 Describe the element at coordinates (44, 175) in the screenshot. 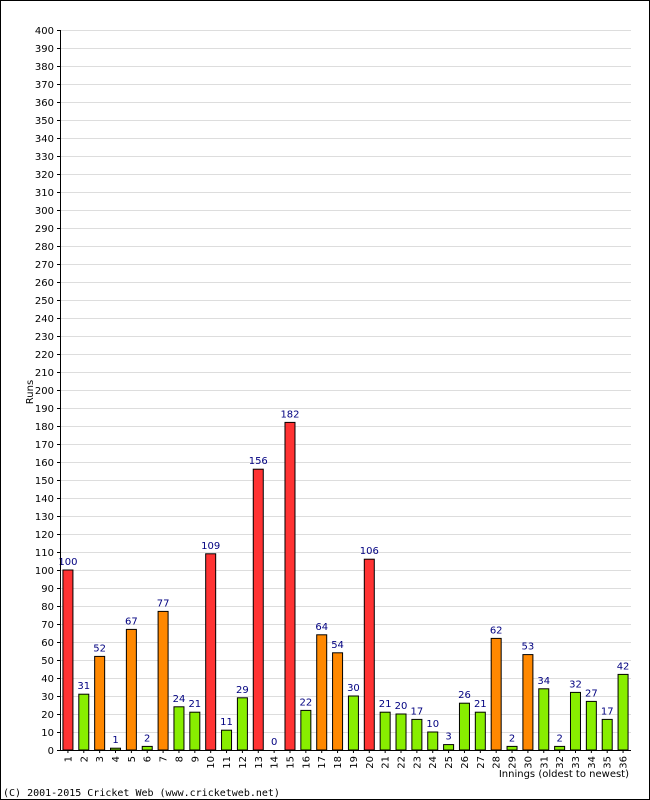

I see `y-tick-label: 320` at that location.